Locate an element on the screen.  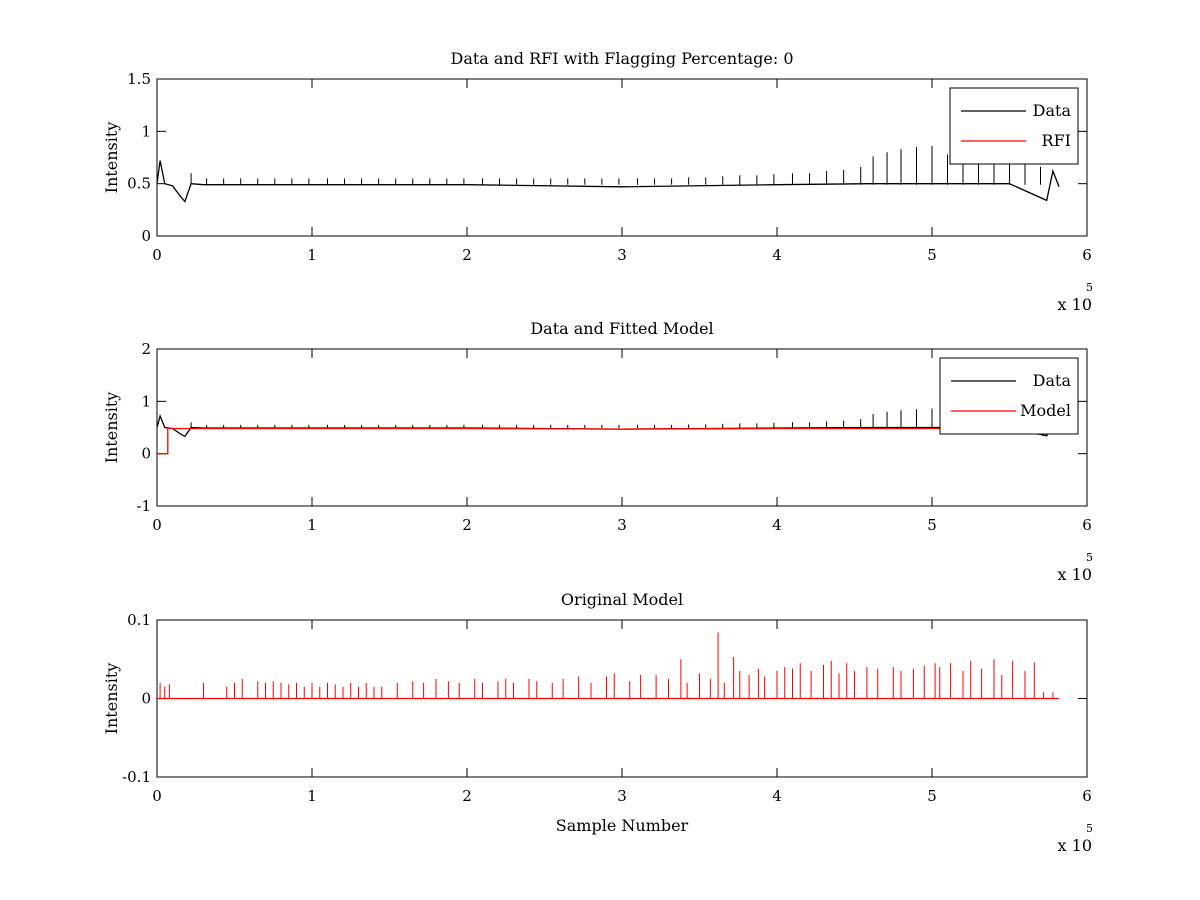
x-axis-label: Sample Number is located at coordinates (622, 825).